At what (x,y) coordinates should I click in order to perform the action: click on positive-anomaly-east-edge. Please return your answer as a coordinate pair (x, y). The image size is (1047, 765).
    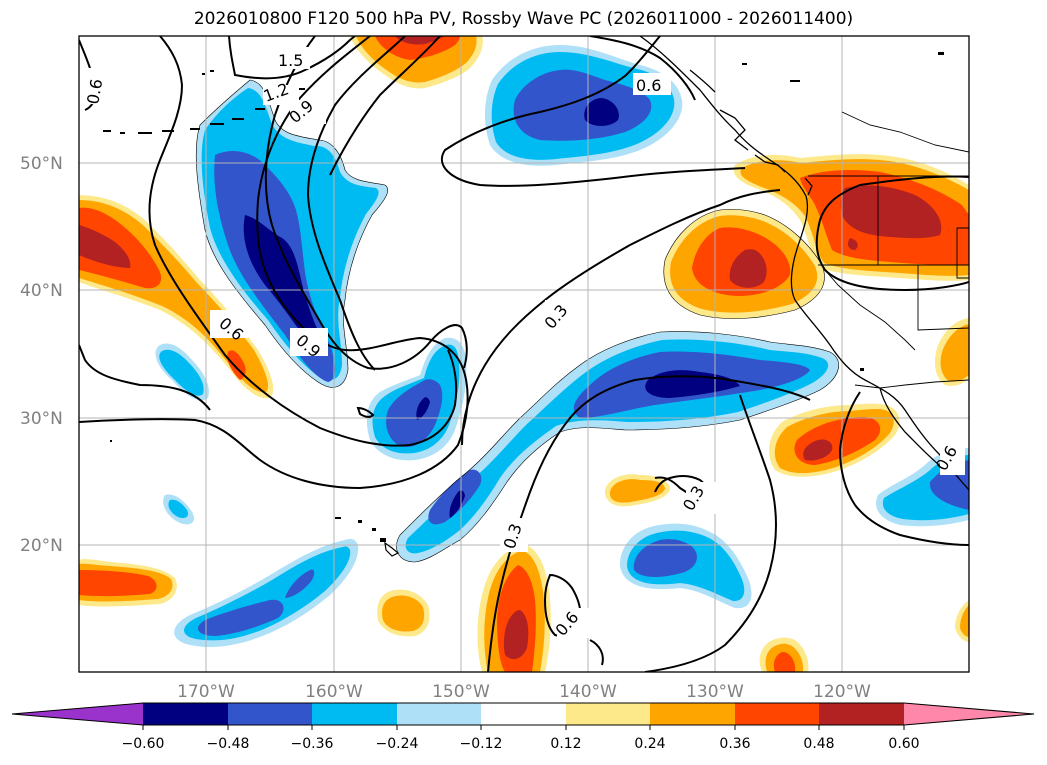
    Looking at the image, I should click on (951, 480).